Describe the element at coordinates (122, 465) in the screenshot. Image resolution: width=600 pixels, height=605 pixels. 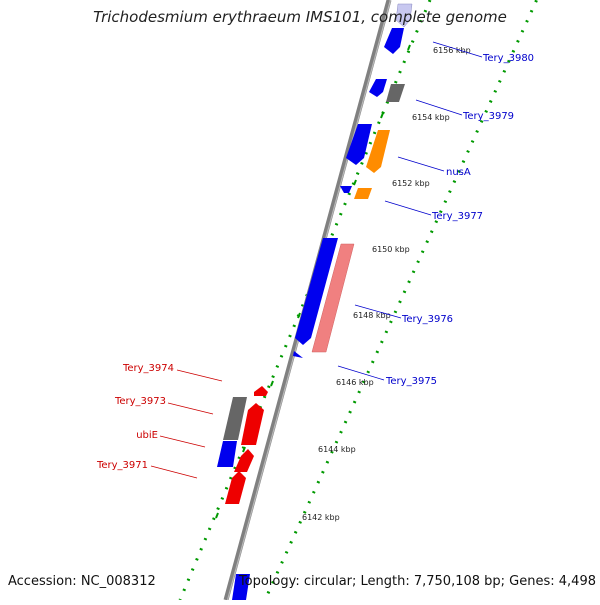
I see `gene-label-tery-3971: Tery_3971` at that location.